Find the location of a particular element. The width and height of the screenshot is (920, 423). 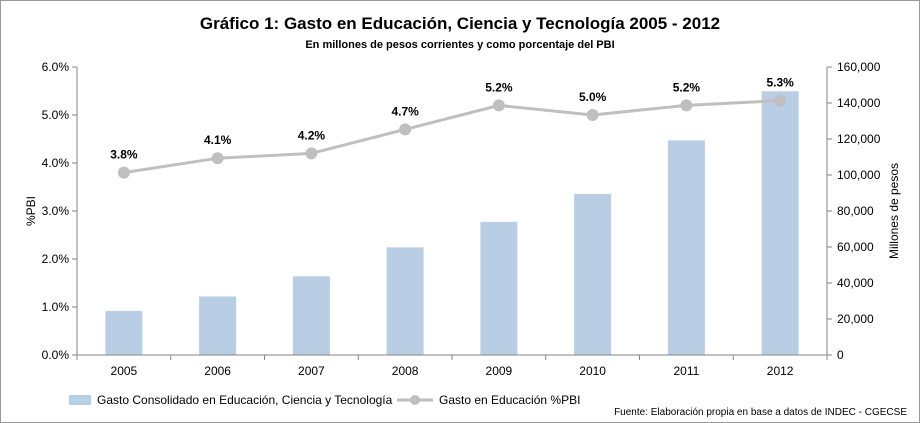

right-axis-tick-label: 20,000 is located at coordinates (855, 319).